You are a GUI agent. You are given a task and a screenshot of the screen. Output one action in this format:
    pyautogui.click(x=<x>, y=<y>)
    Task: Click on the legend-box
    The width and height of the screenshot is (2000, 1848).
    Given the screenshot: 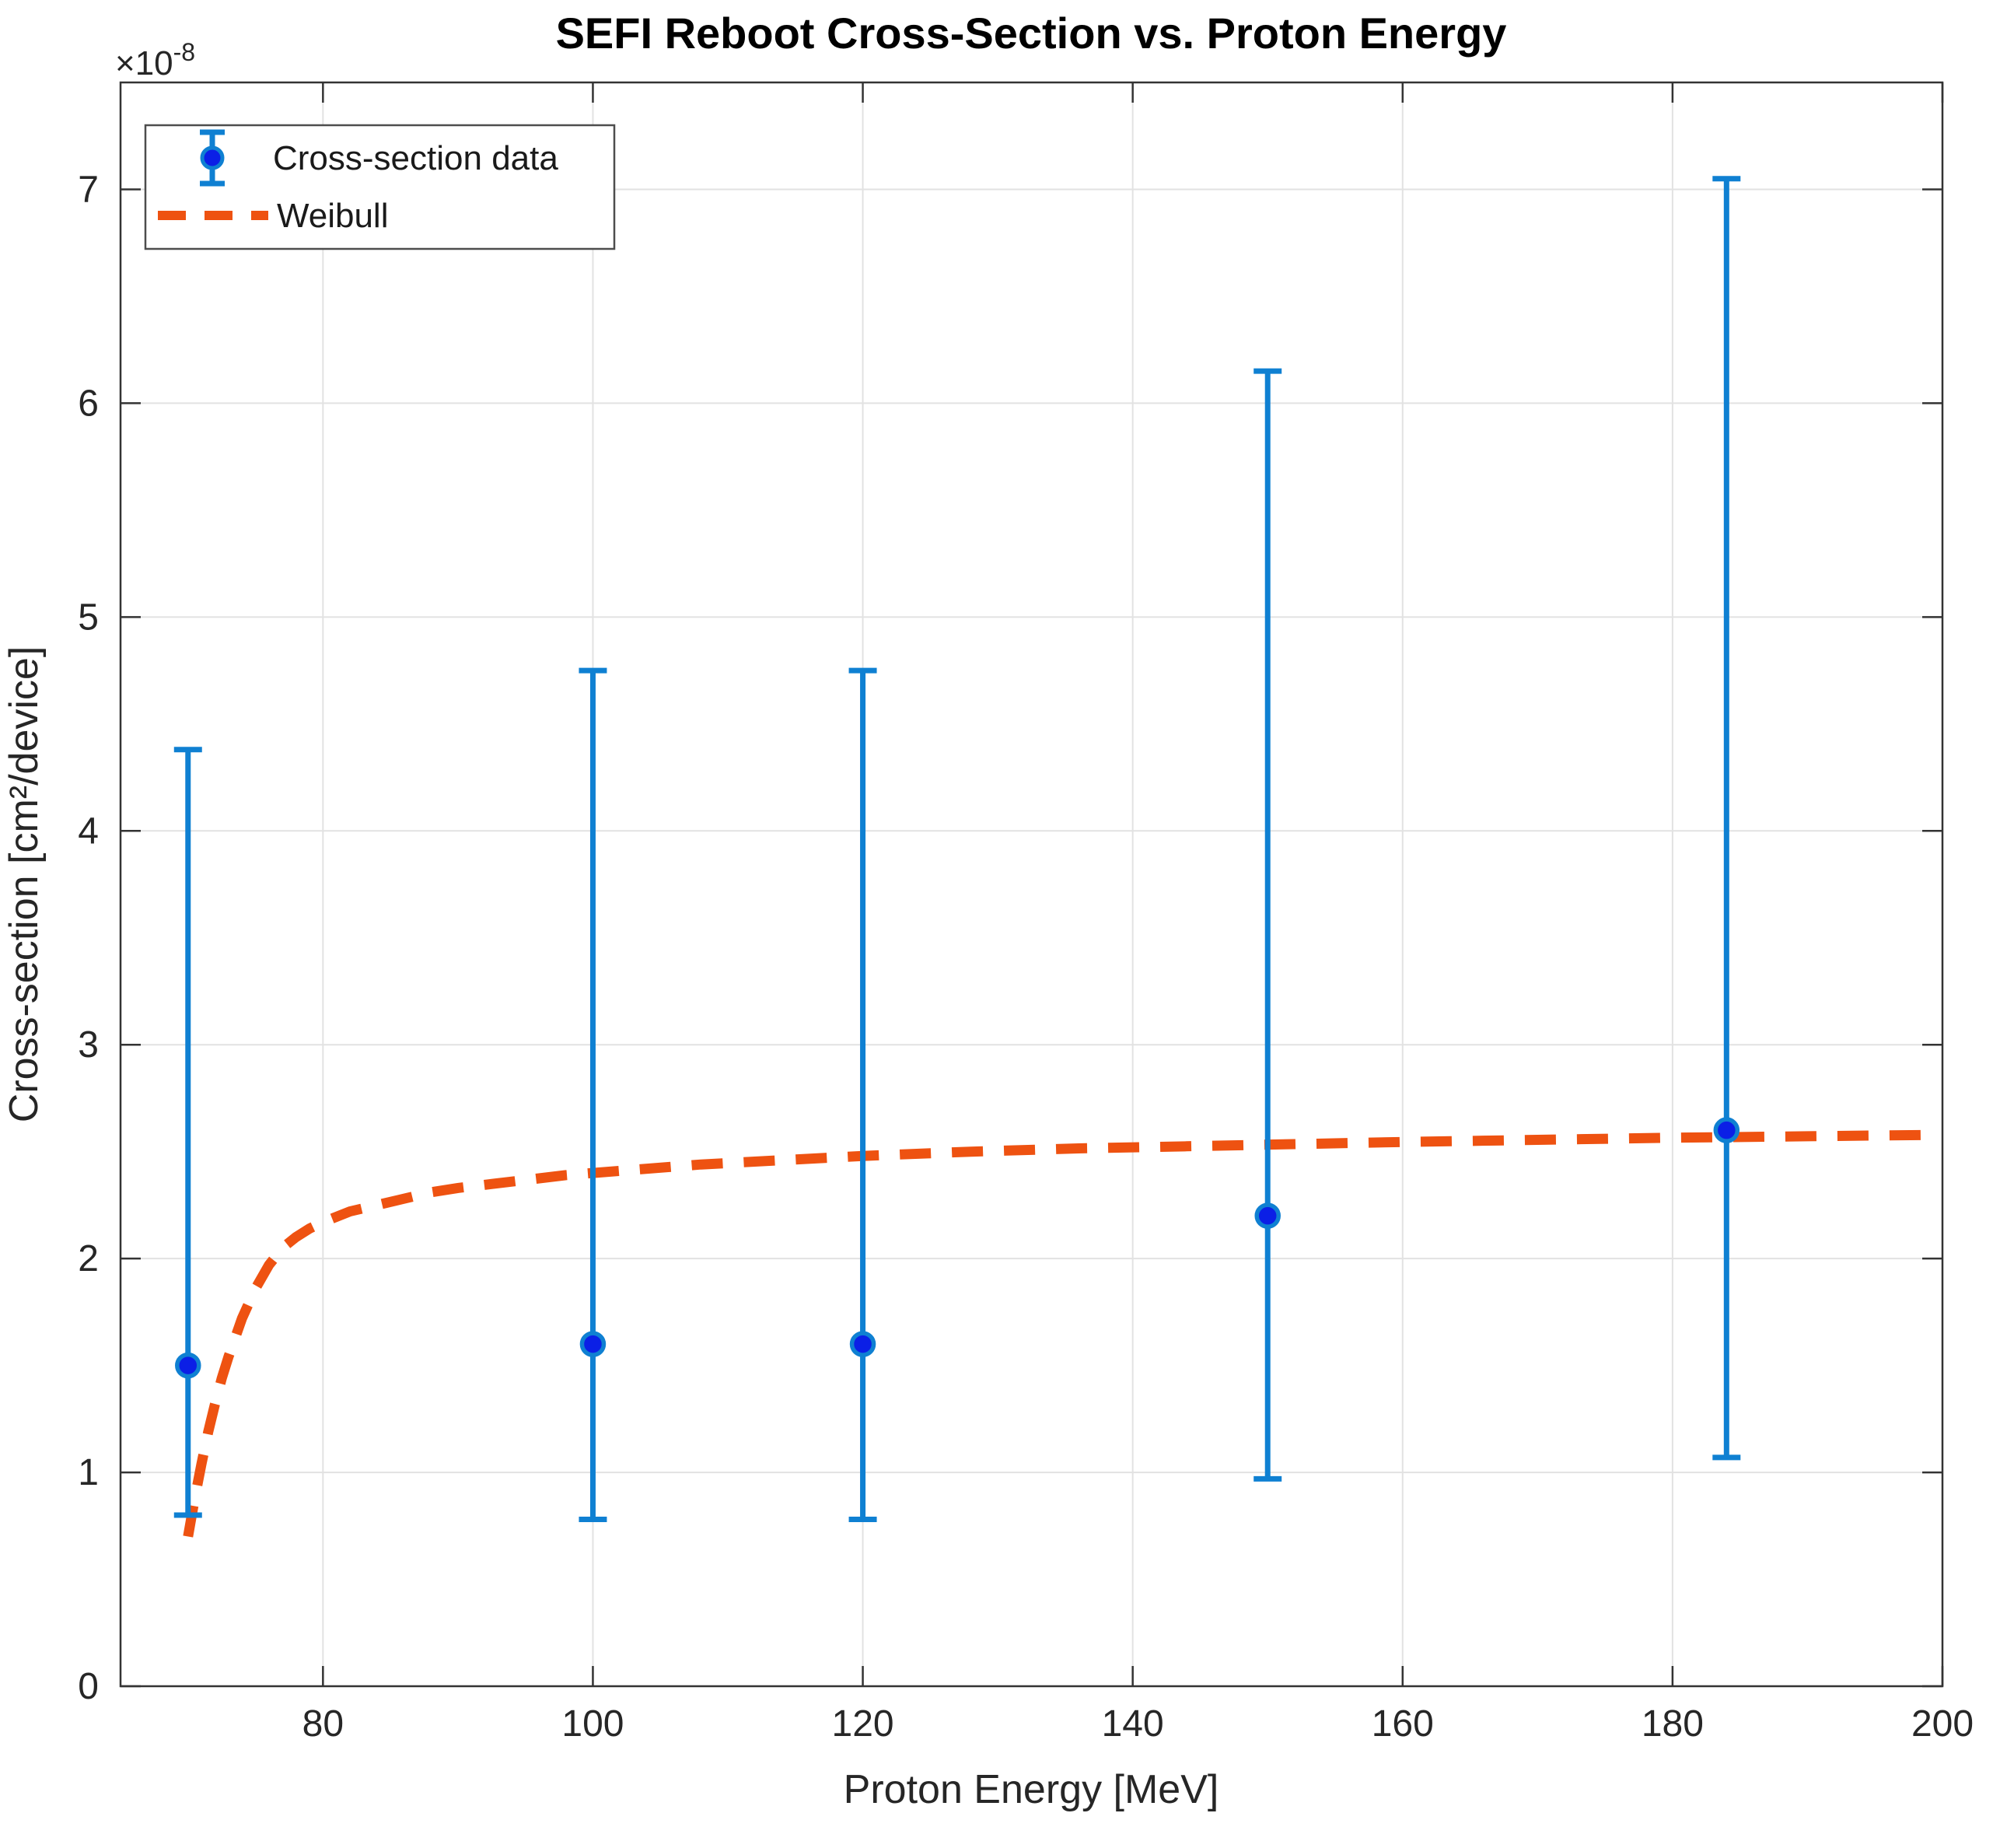 What is the action you would take?
    pyautogui.click(x=380, y=187)
    